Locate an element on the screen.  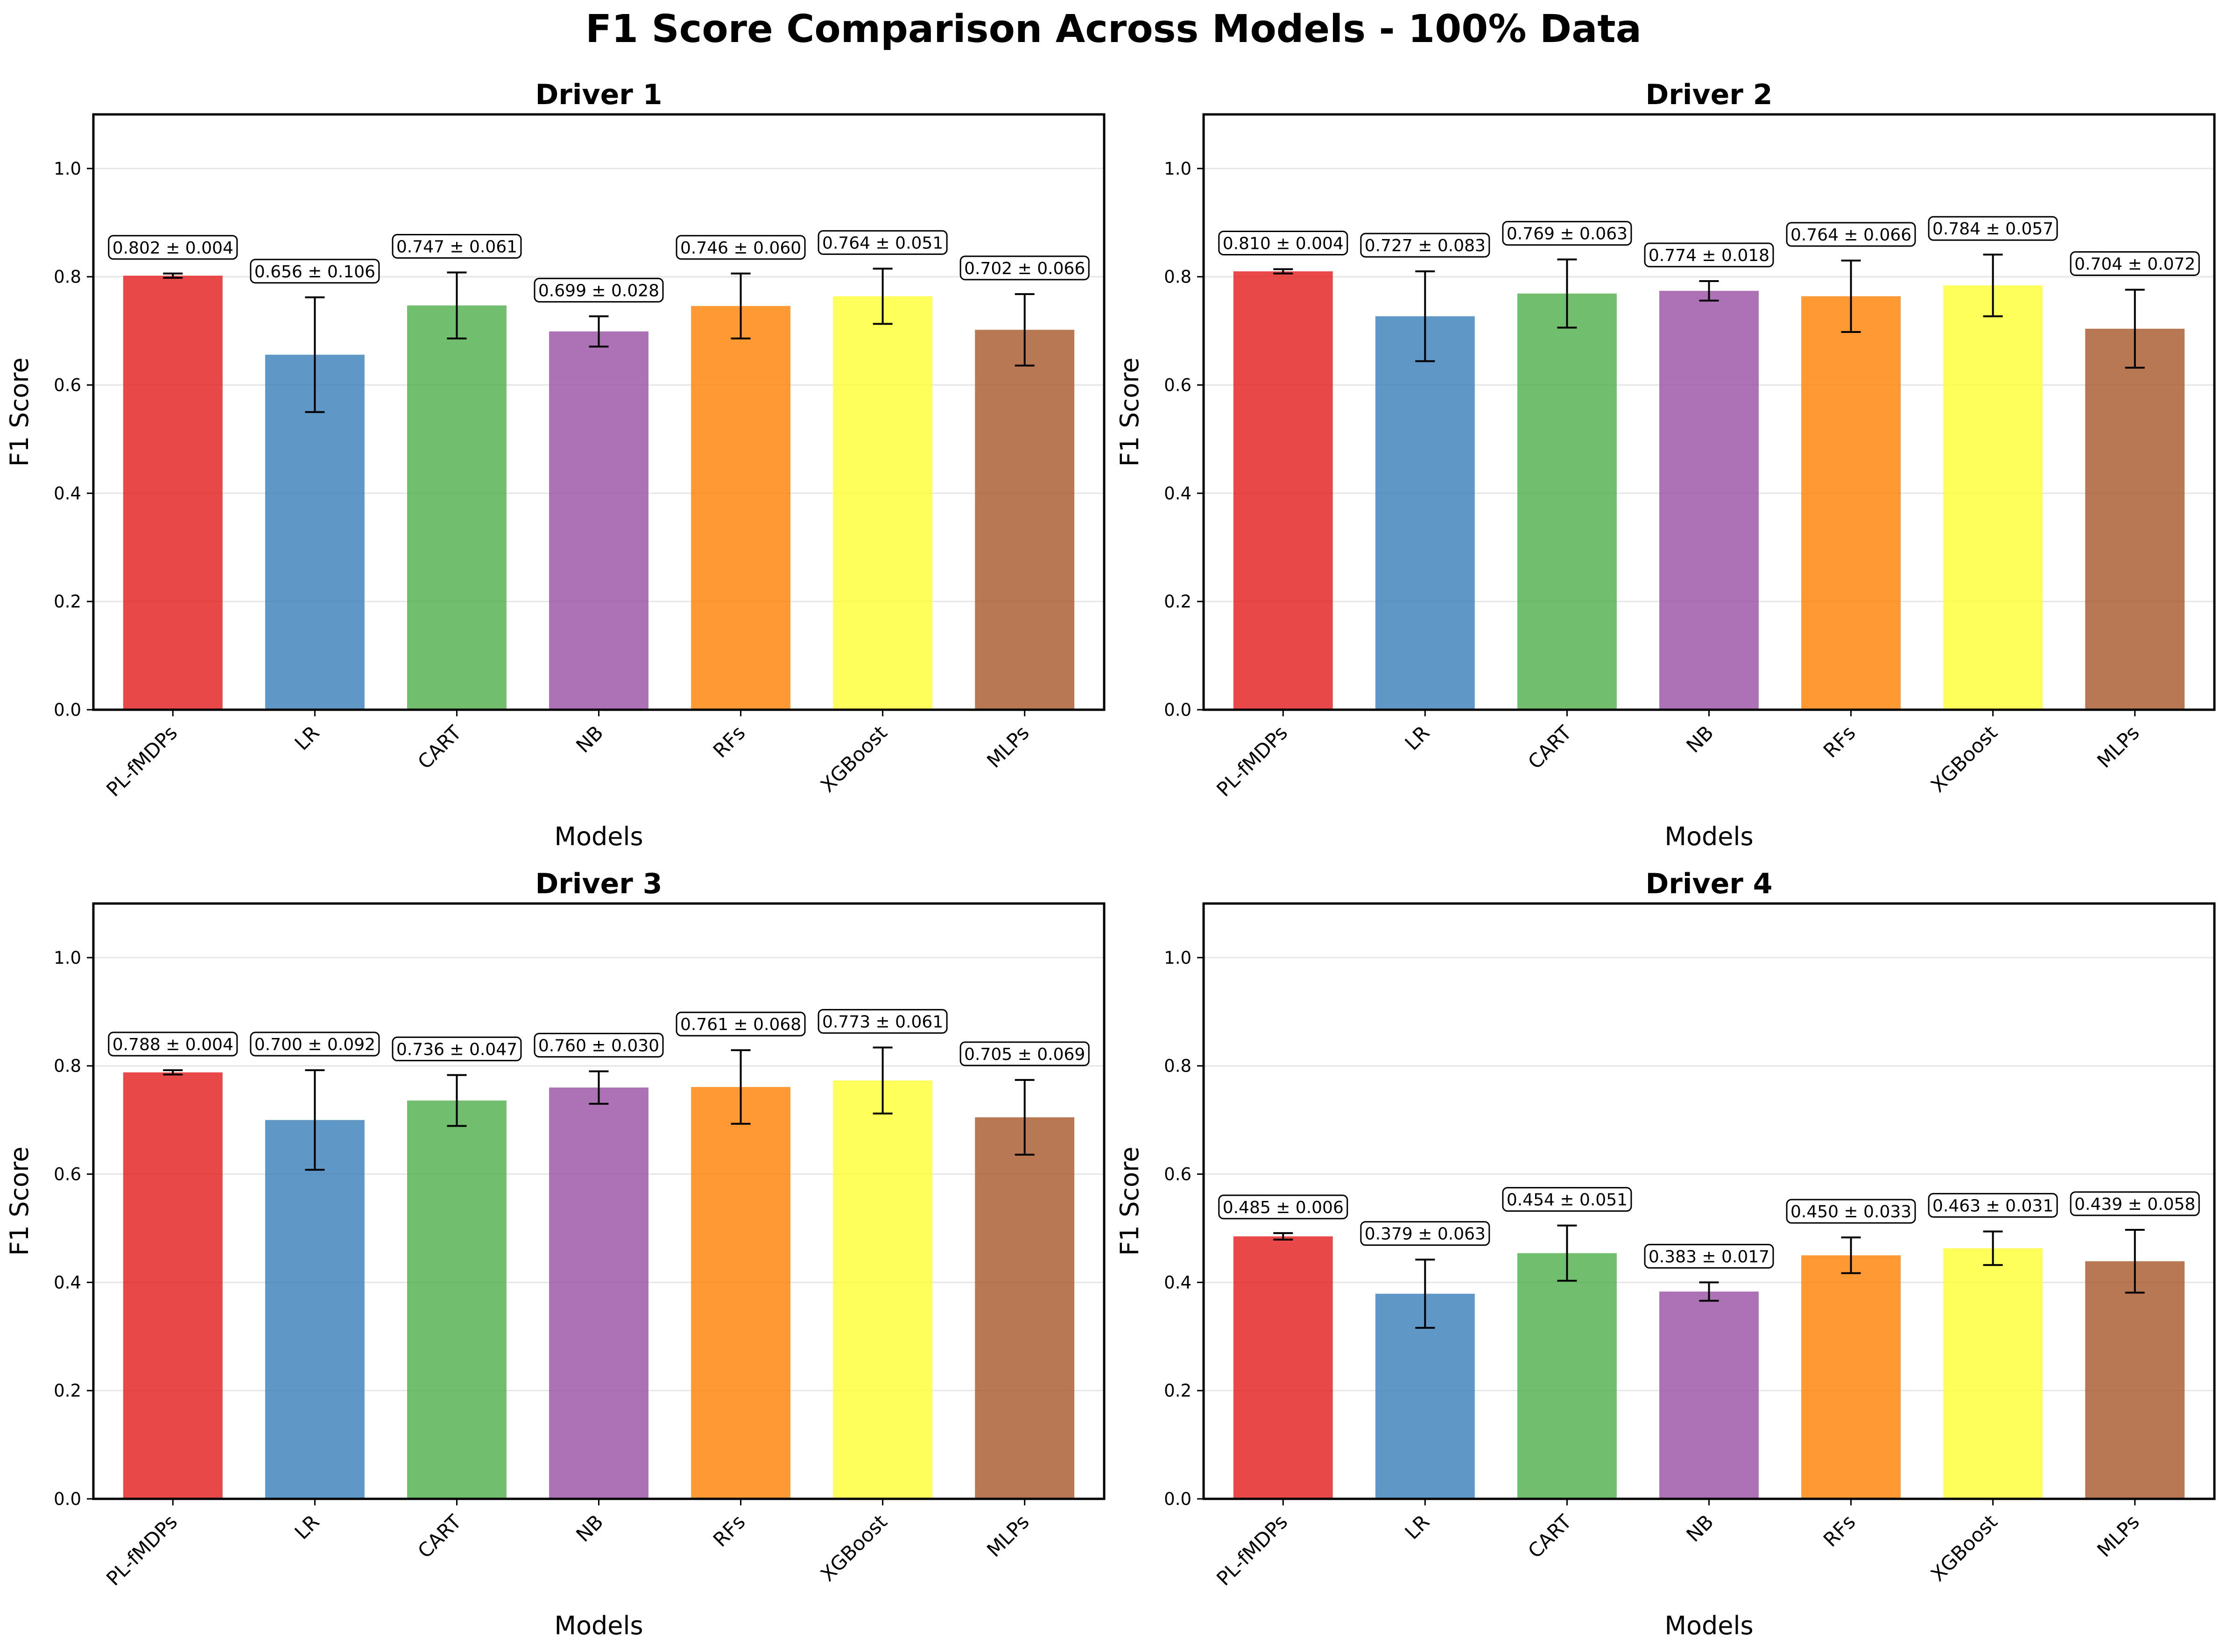
data-label: 0.485 ± 0.006 is located at coordinates (1283, 1207).